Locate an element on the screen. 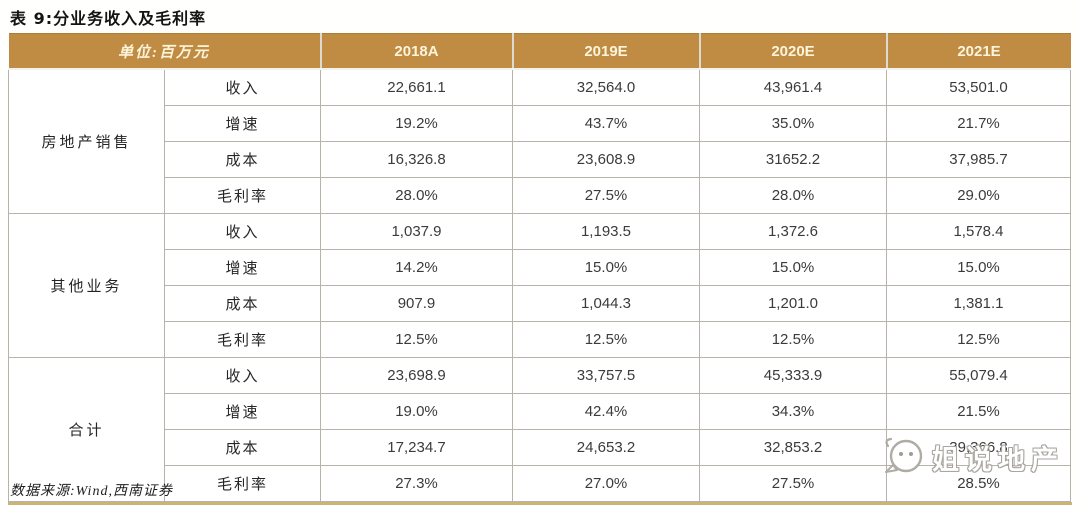  year-header-2020E: 2020E is located at coordinates (792, 51).